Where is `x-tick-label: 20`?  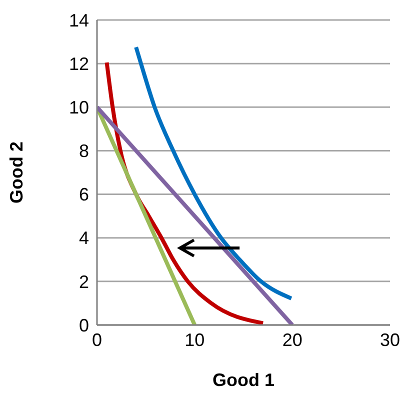 x-tick-label: 20 is located at coordinates (292, 340).